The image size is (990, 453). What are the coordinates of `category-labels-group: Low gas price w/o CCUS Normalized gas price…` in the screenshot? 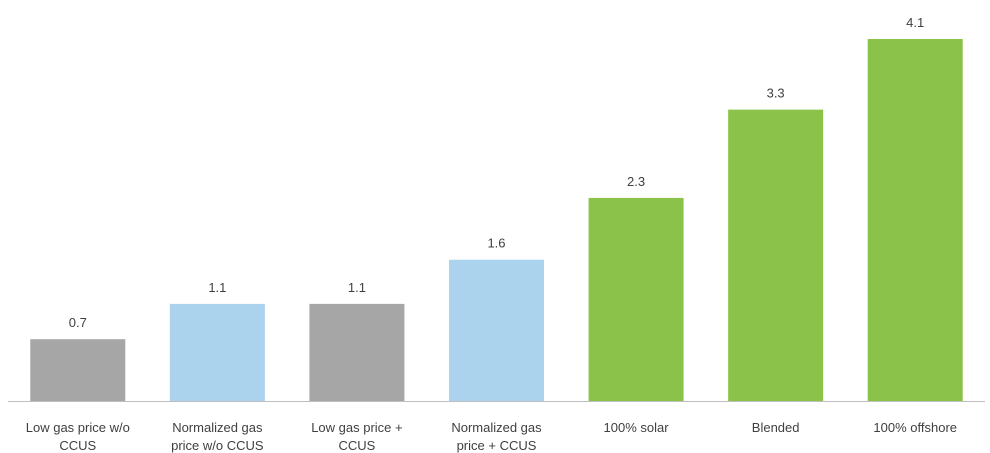 It's located at (491, 436).